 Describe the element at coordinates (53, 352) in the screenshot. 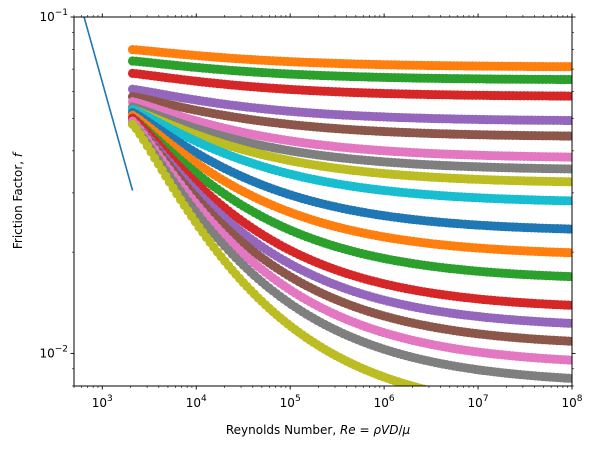

I see `y-tick-label: 10⁻²` at that location.